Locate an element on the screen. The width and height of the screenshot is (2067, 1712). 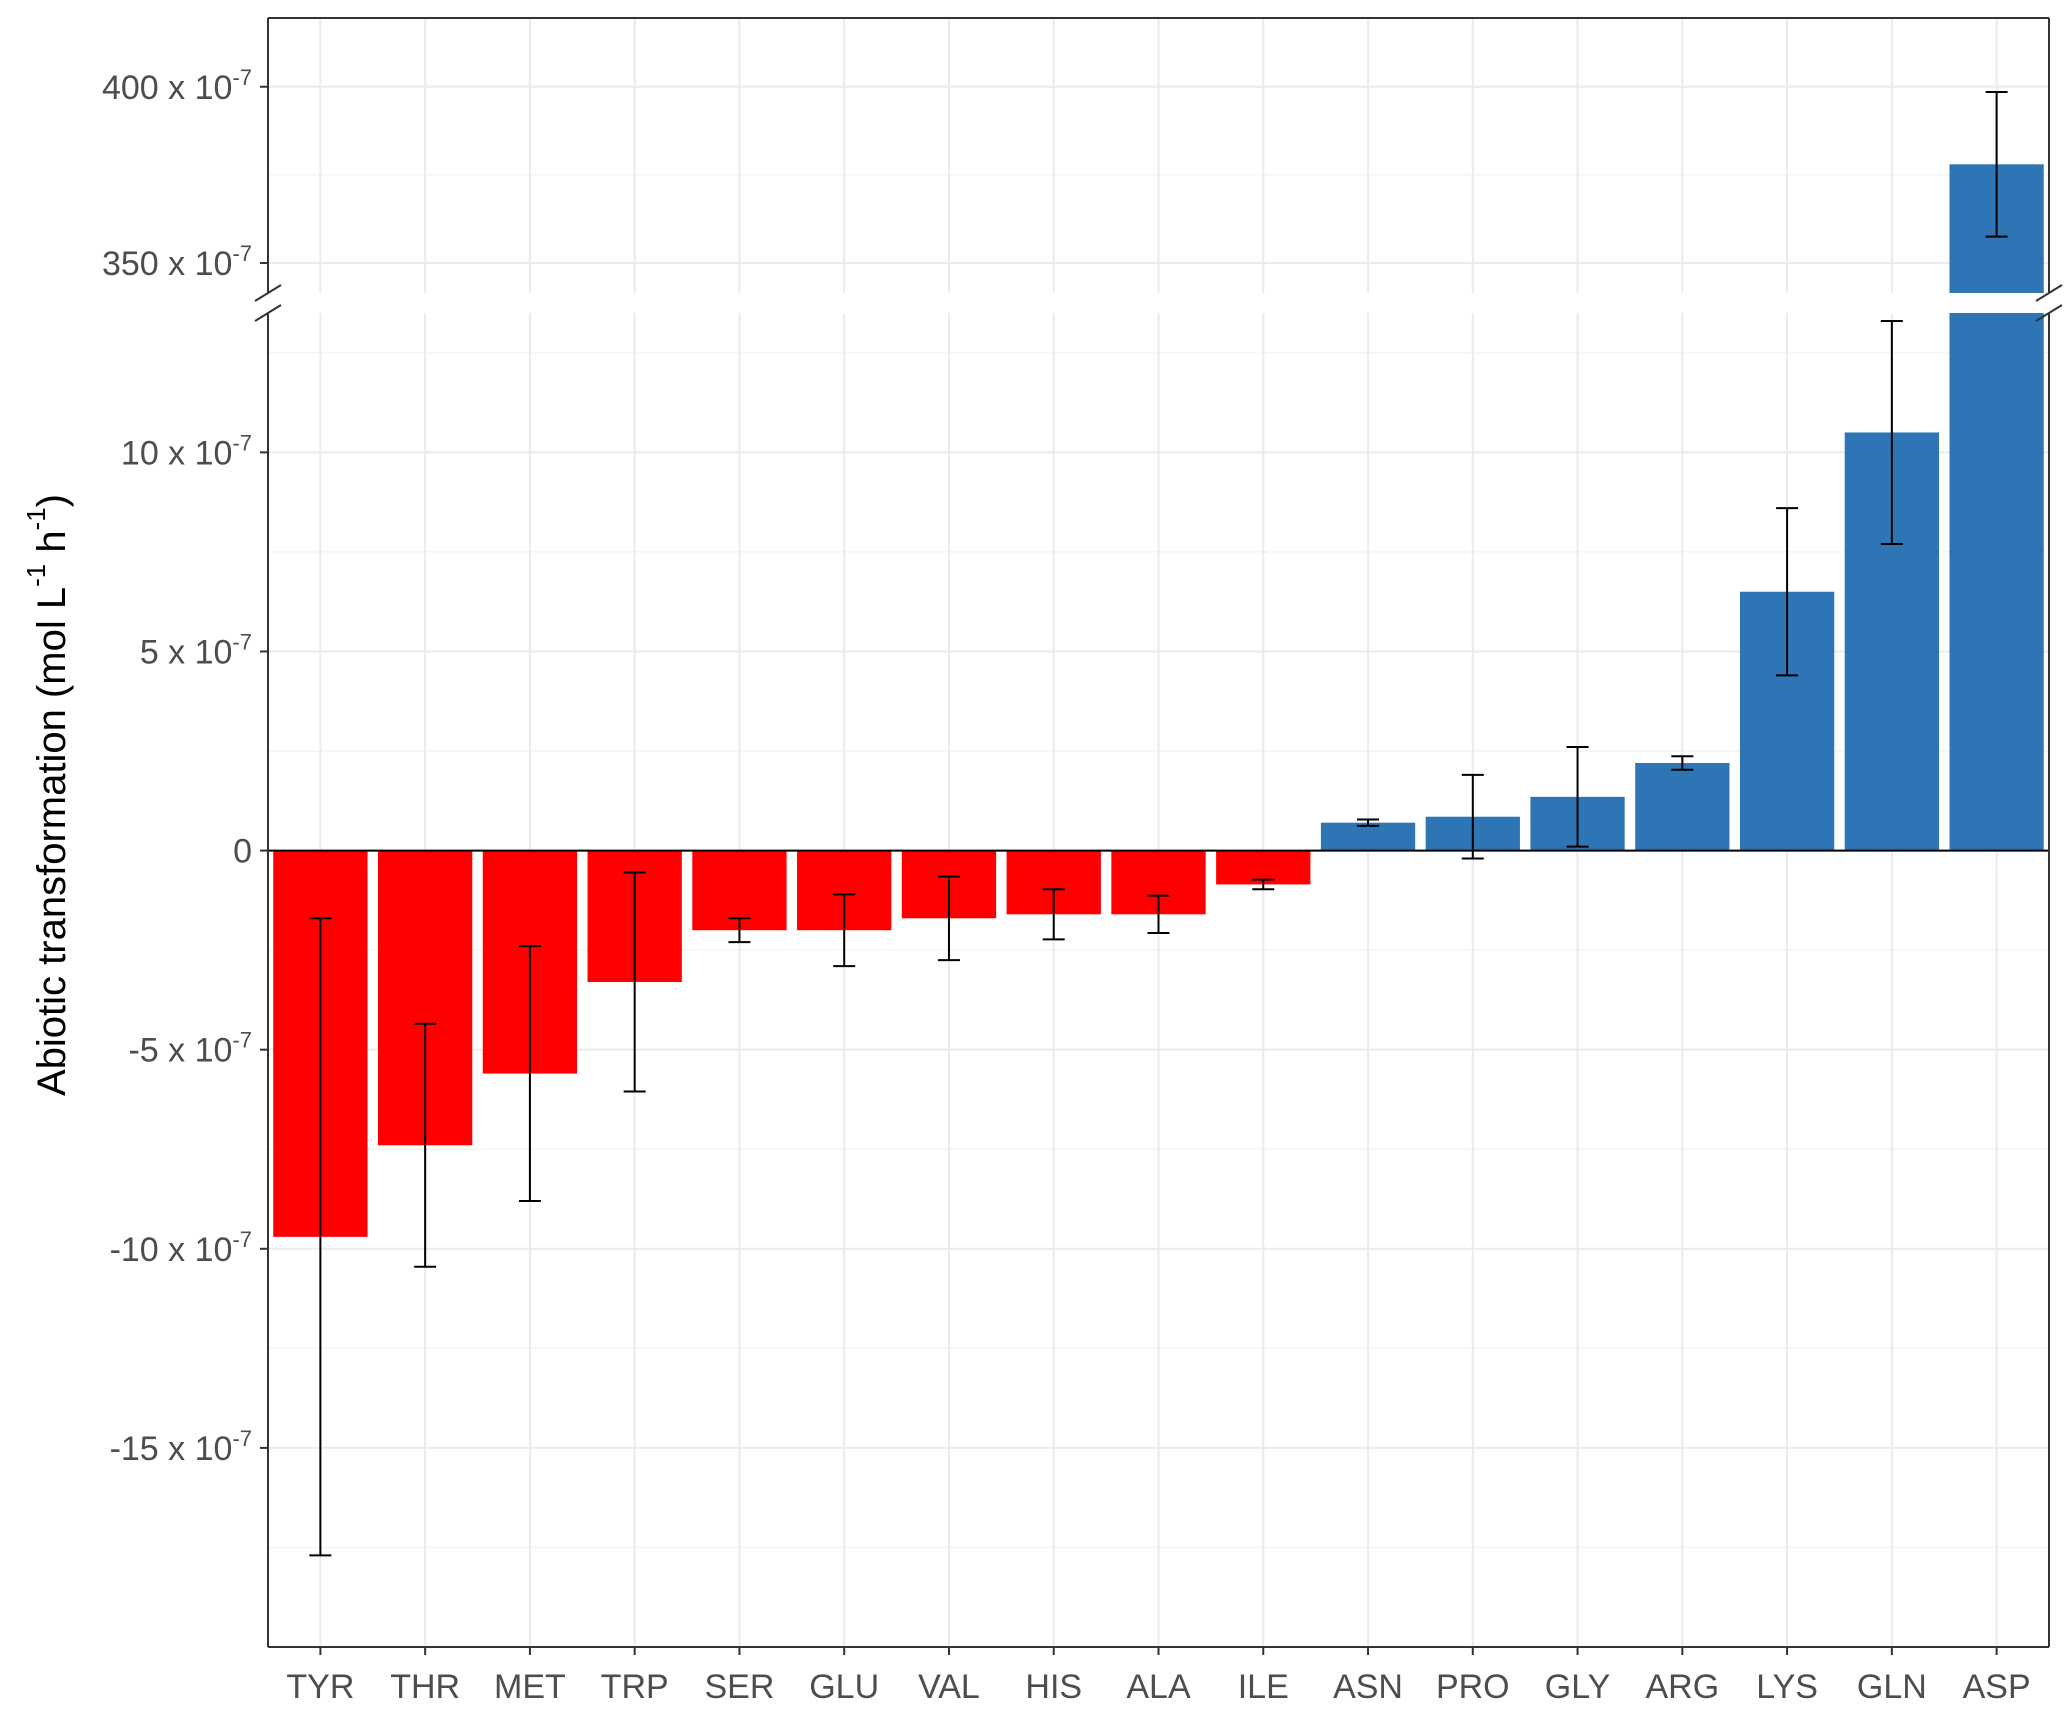
y-tick-label: -5 x 10⁻⁷ is located at coordinates (190, 1049).